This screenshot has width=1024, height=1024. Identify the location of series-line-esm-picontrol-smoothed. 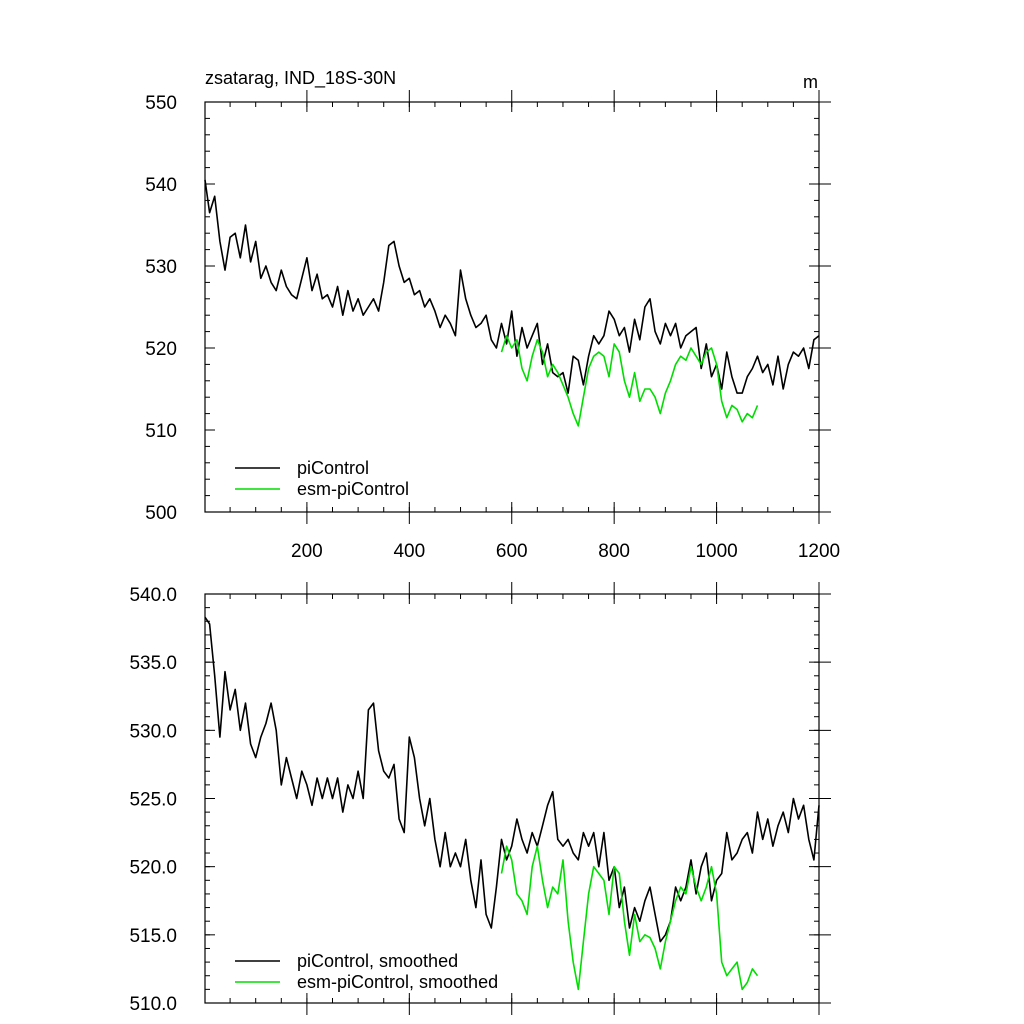
(629, 918).